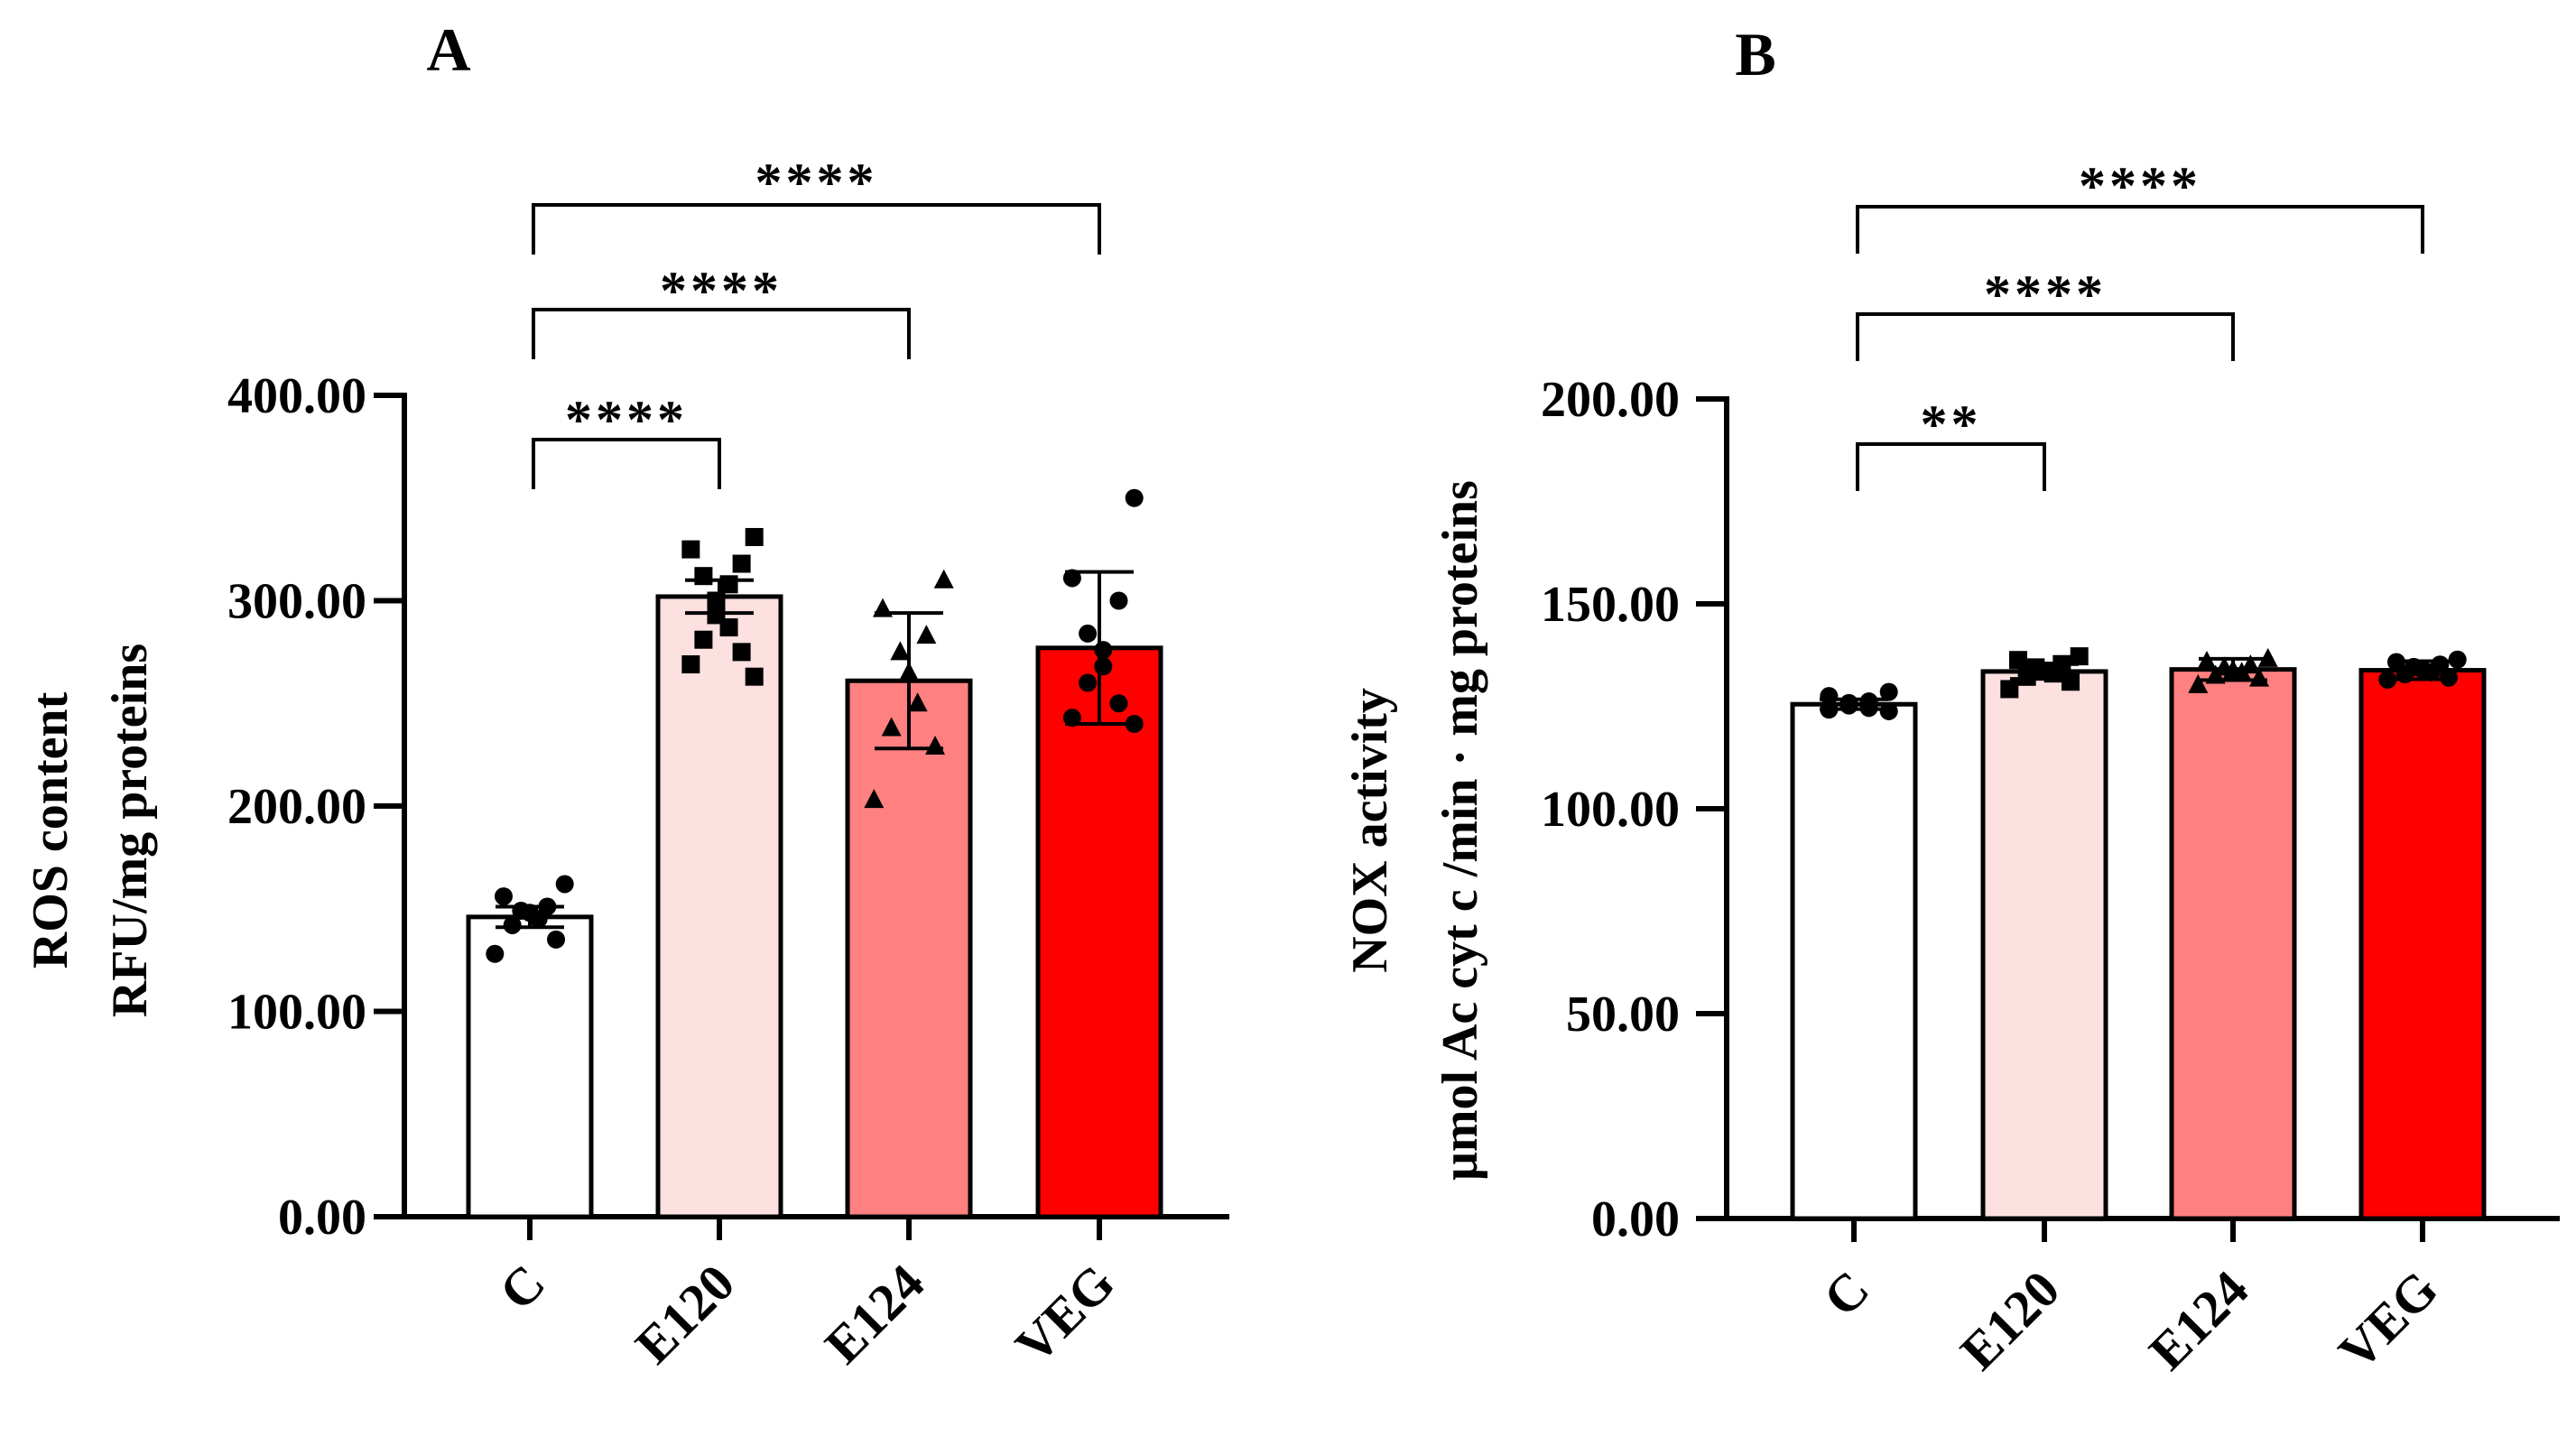  Describe the element at coordinates (1610, 605) in the screenshot. I see `y-tick-label: 150.00` at that location.